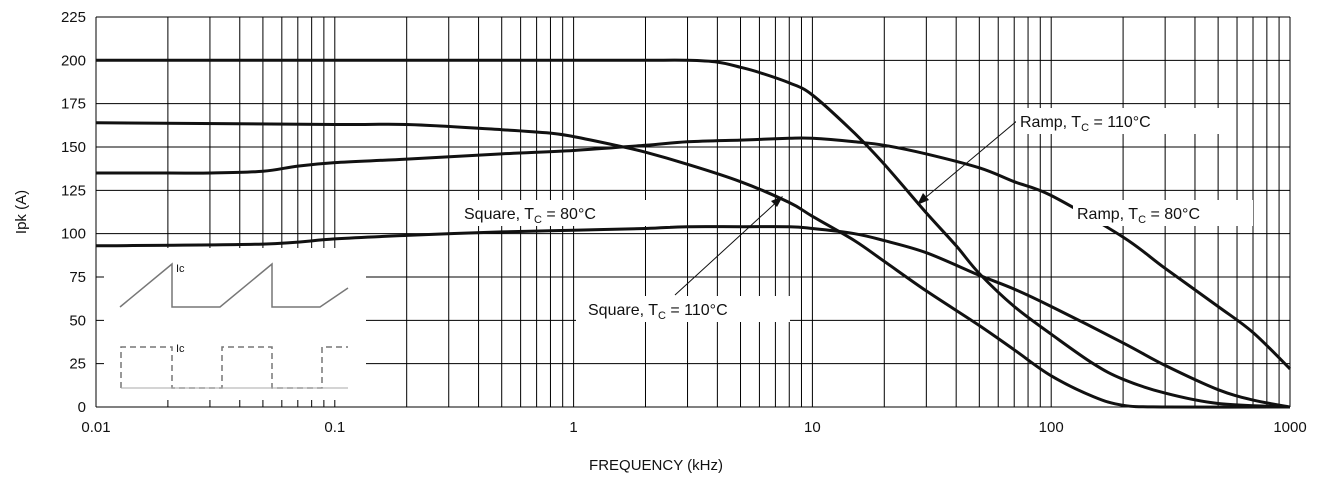 This screenshot has width=1317, height=480. What do you see at coordinates (21, 212) in the screenshot?
I see `y-axis-title: Ipk (A)` at bounding box center [21, 212].